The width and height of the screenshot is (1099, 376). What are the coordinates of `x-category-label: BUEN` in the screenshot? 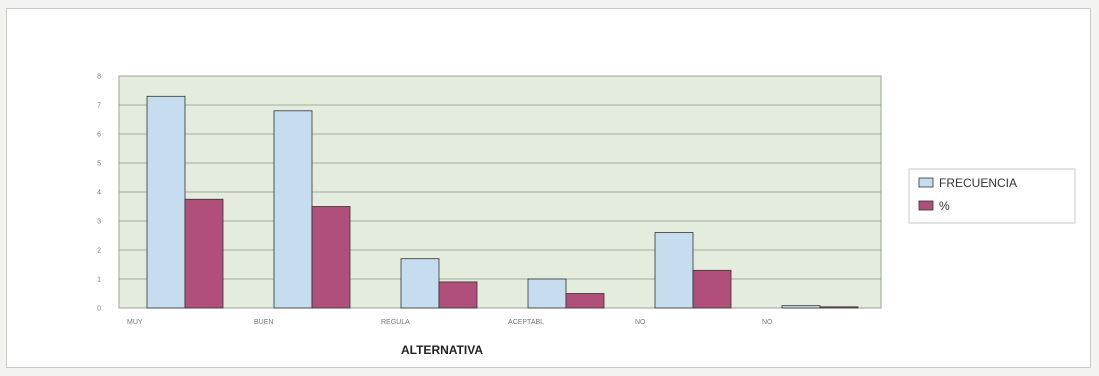 It's located at (263, 322).